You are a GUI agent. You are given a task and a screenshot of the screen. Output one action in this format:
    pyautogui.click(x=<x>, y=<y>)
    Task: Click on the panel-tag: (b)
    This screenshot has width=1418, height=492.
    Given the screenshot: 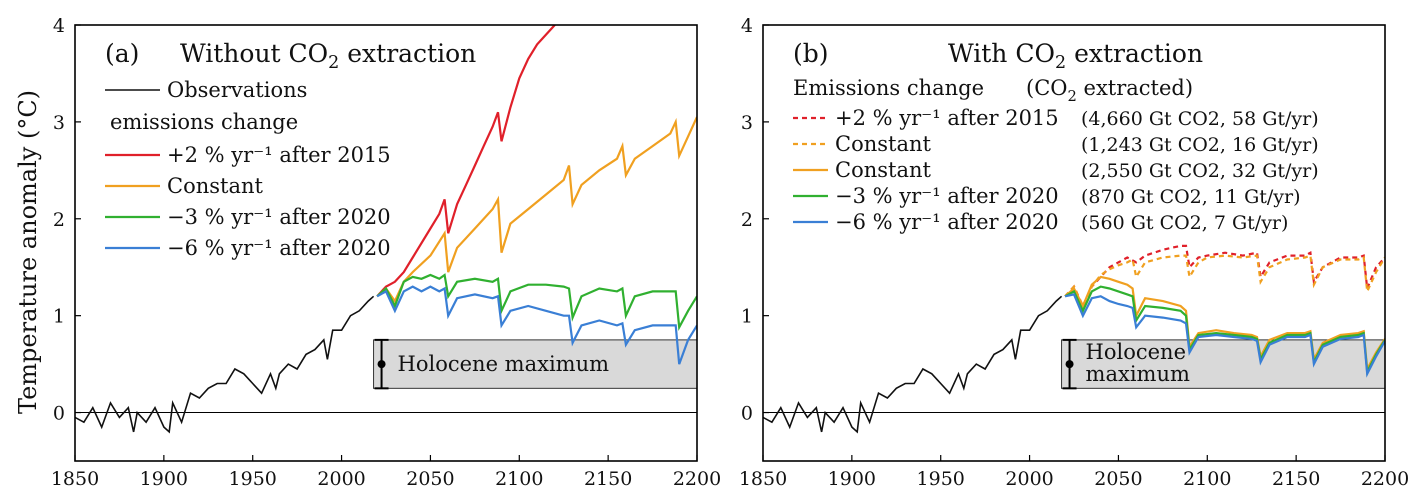 What is the action you would take?
    pyautogui.click(x=811, y=53)
    